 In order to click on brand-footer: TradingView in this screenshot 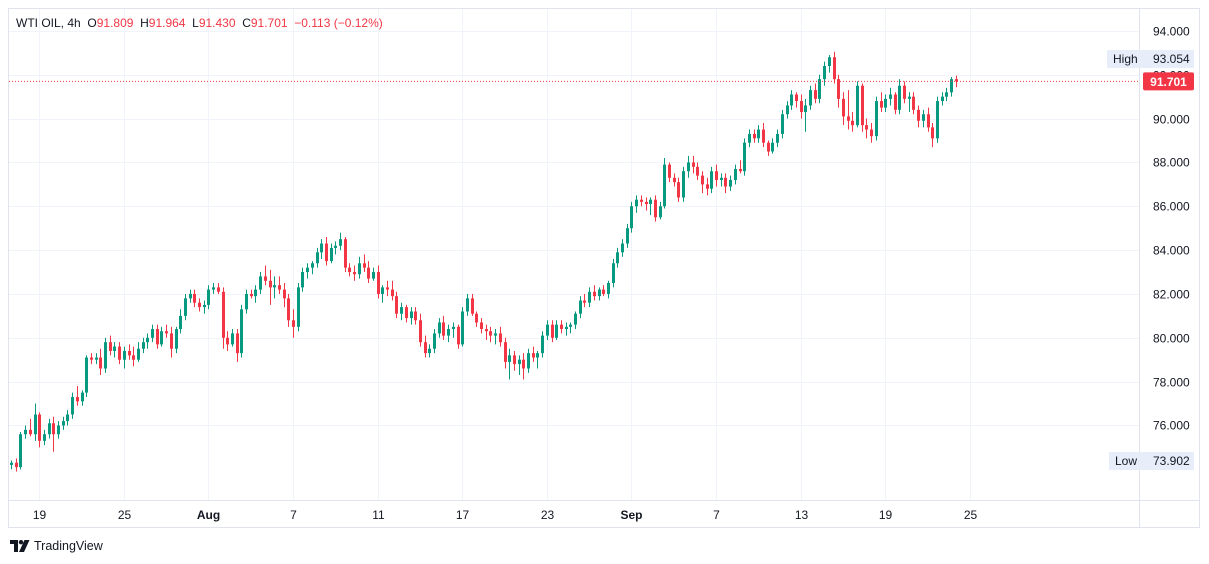, I will do `click(56, 546)`.